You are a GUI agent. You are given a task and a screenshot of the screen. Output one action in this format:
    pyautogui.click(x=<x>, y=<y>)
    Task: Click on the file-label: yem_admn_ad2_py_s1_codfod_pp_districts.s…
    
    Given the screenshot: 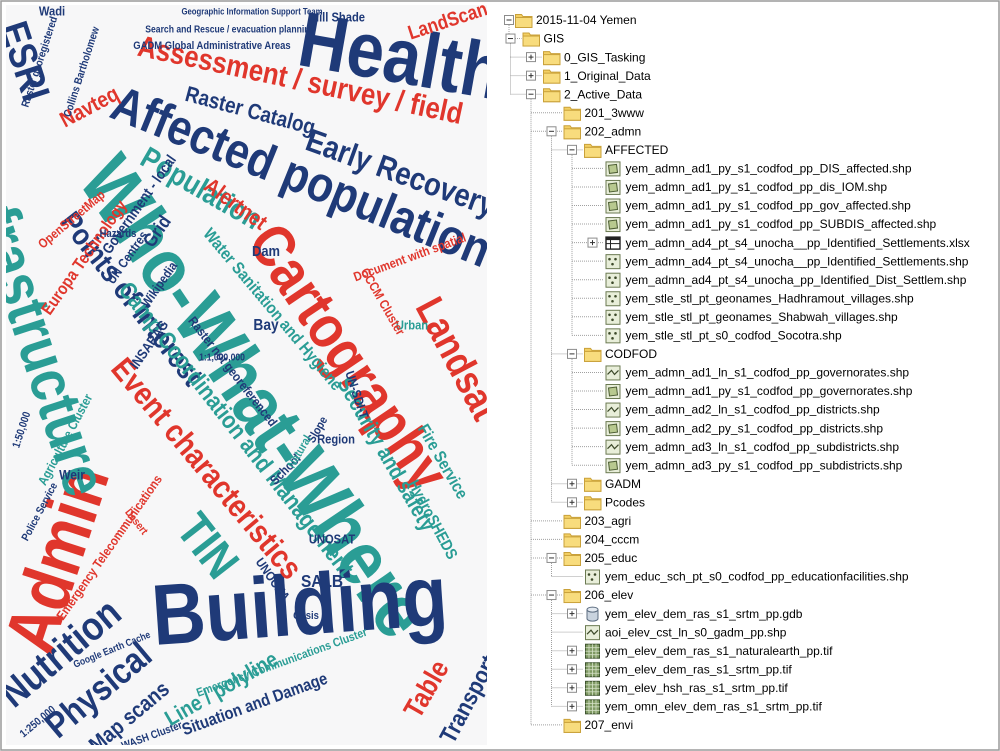 What is the action you would take?
    pyautogui.click(x=755, y=428)
    